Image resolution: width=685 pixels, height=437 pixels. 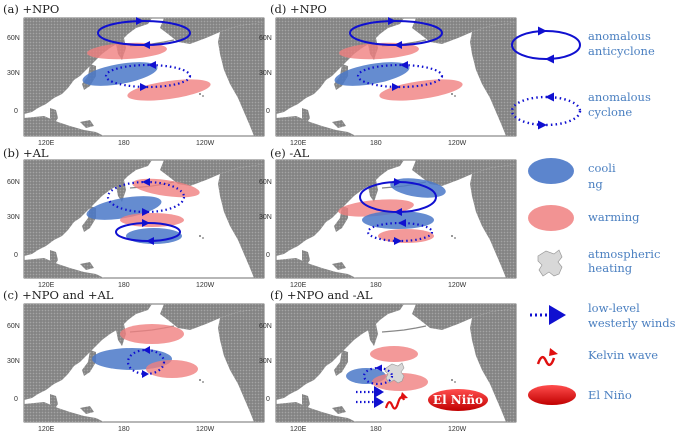 I want to click on legend-cooling: cooli ng, so click(x=572, y=174).